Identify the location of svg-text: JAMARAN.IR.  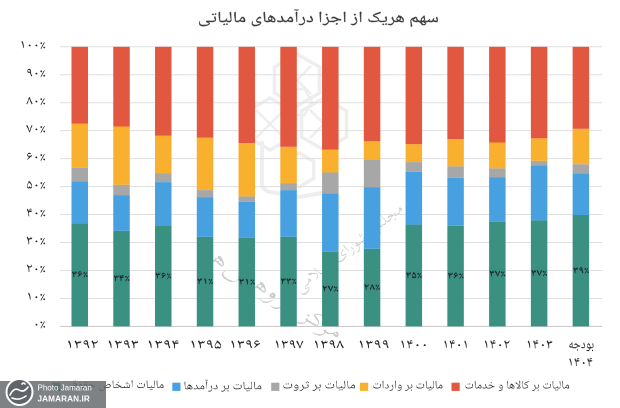
(64, 399).